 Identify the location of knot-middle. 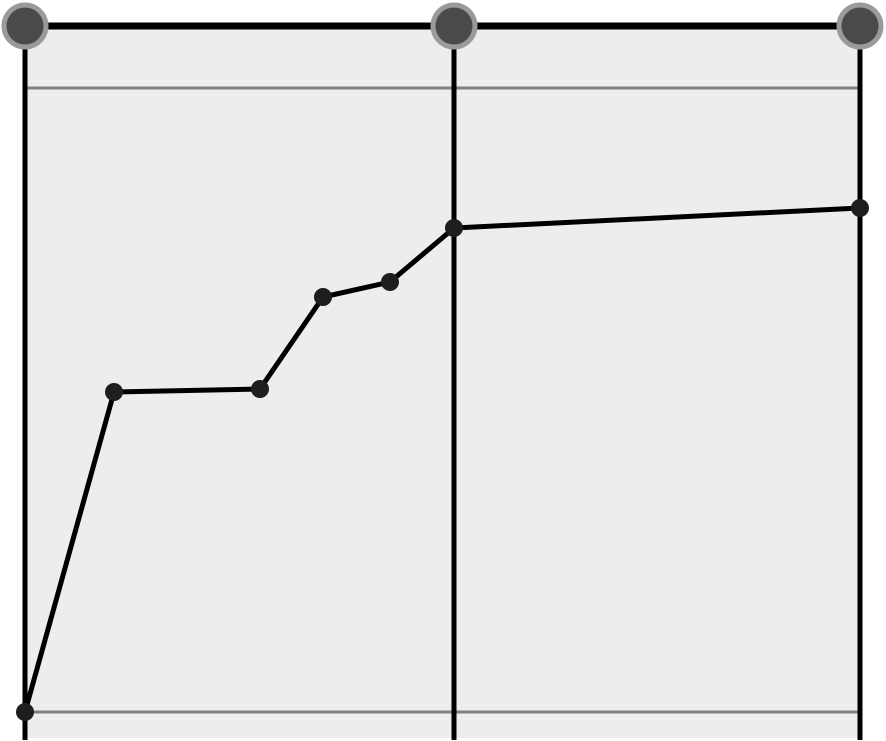
(454, 26).